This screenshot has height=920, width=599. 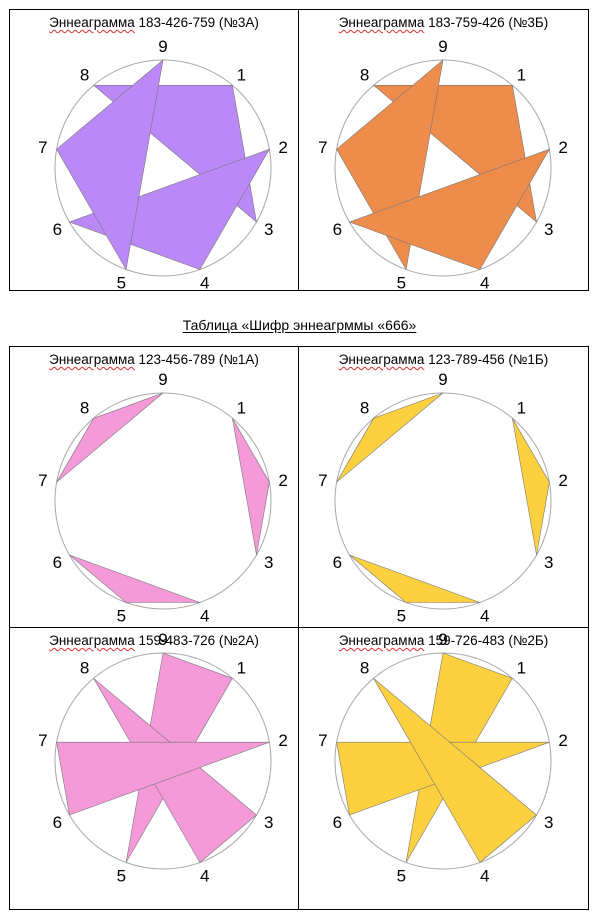 I want to click on cell-1b: Эннеаграмма 123-789-456 (№1Б) 1 2 3 4 5 6 7 8 9, so click(x=443, y=487).